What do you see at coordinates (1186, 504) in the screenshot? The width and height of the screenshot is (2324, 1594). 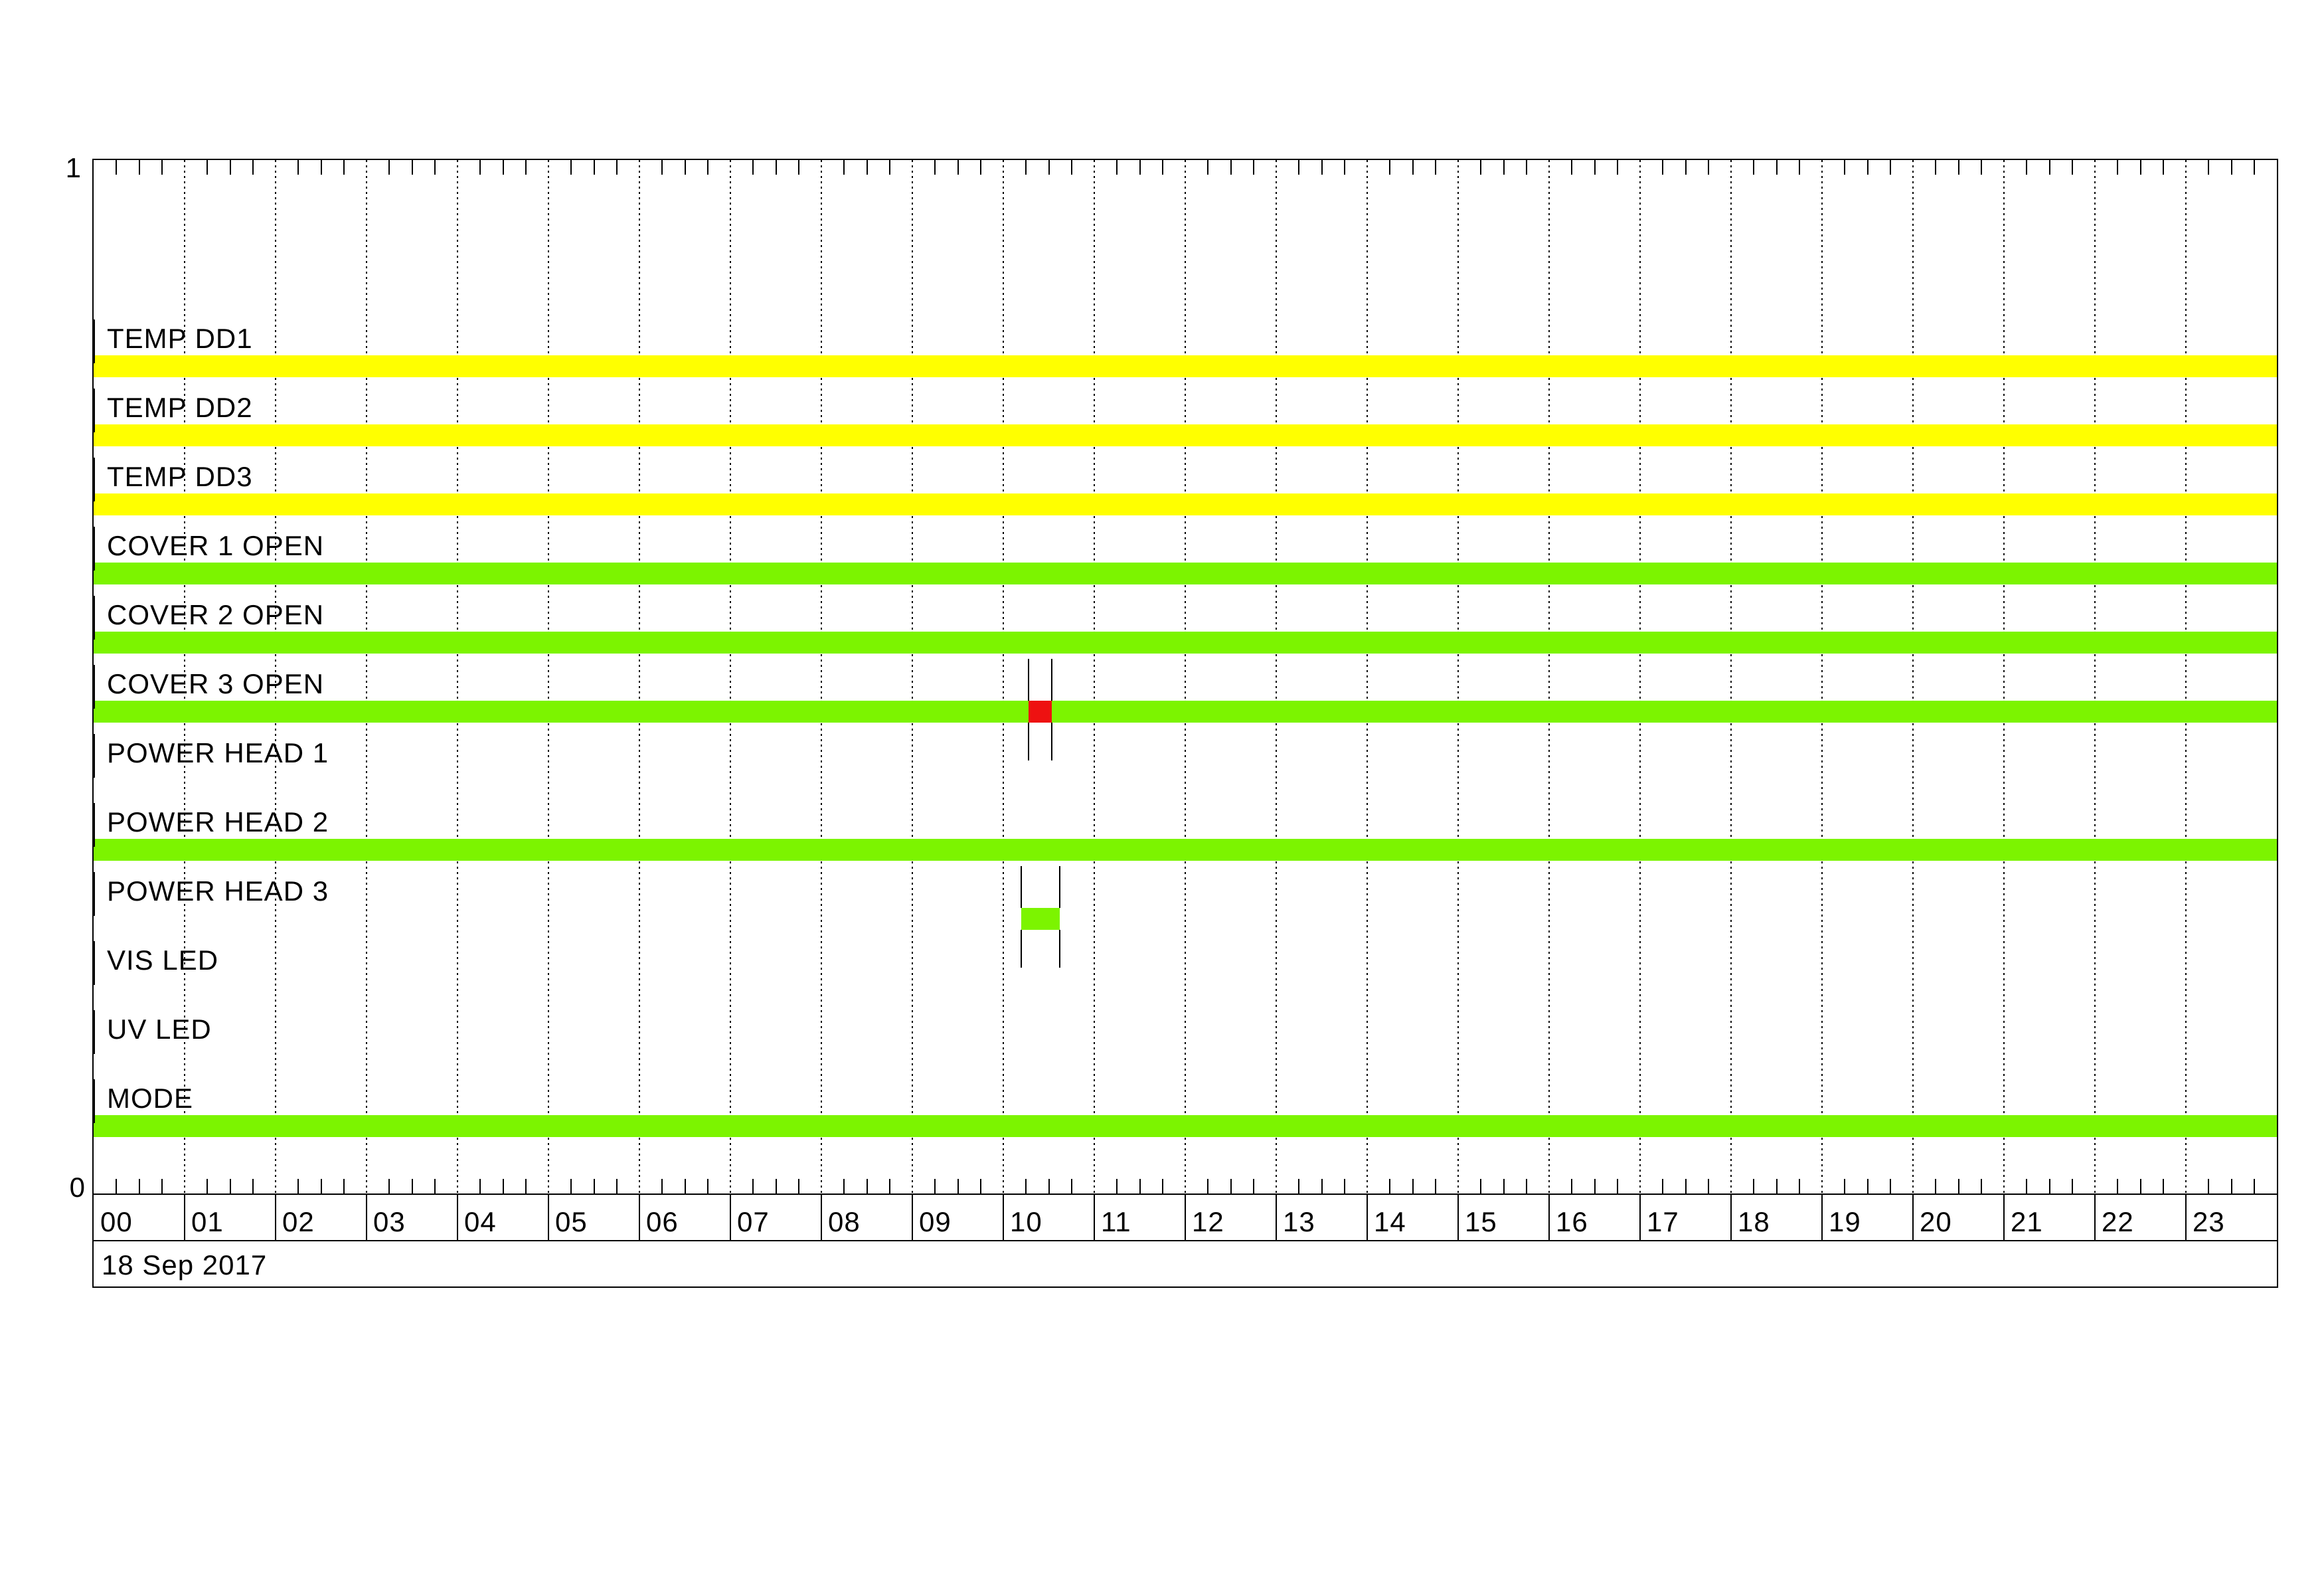 I see `row-bar-temp-dd3` at bounding box center [1186, 504].